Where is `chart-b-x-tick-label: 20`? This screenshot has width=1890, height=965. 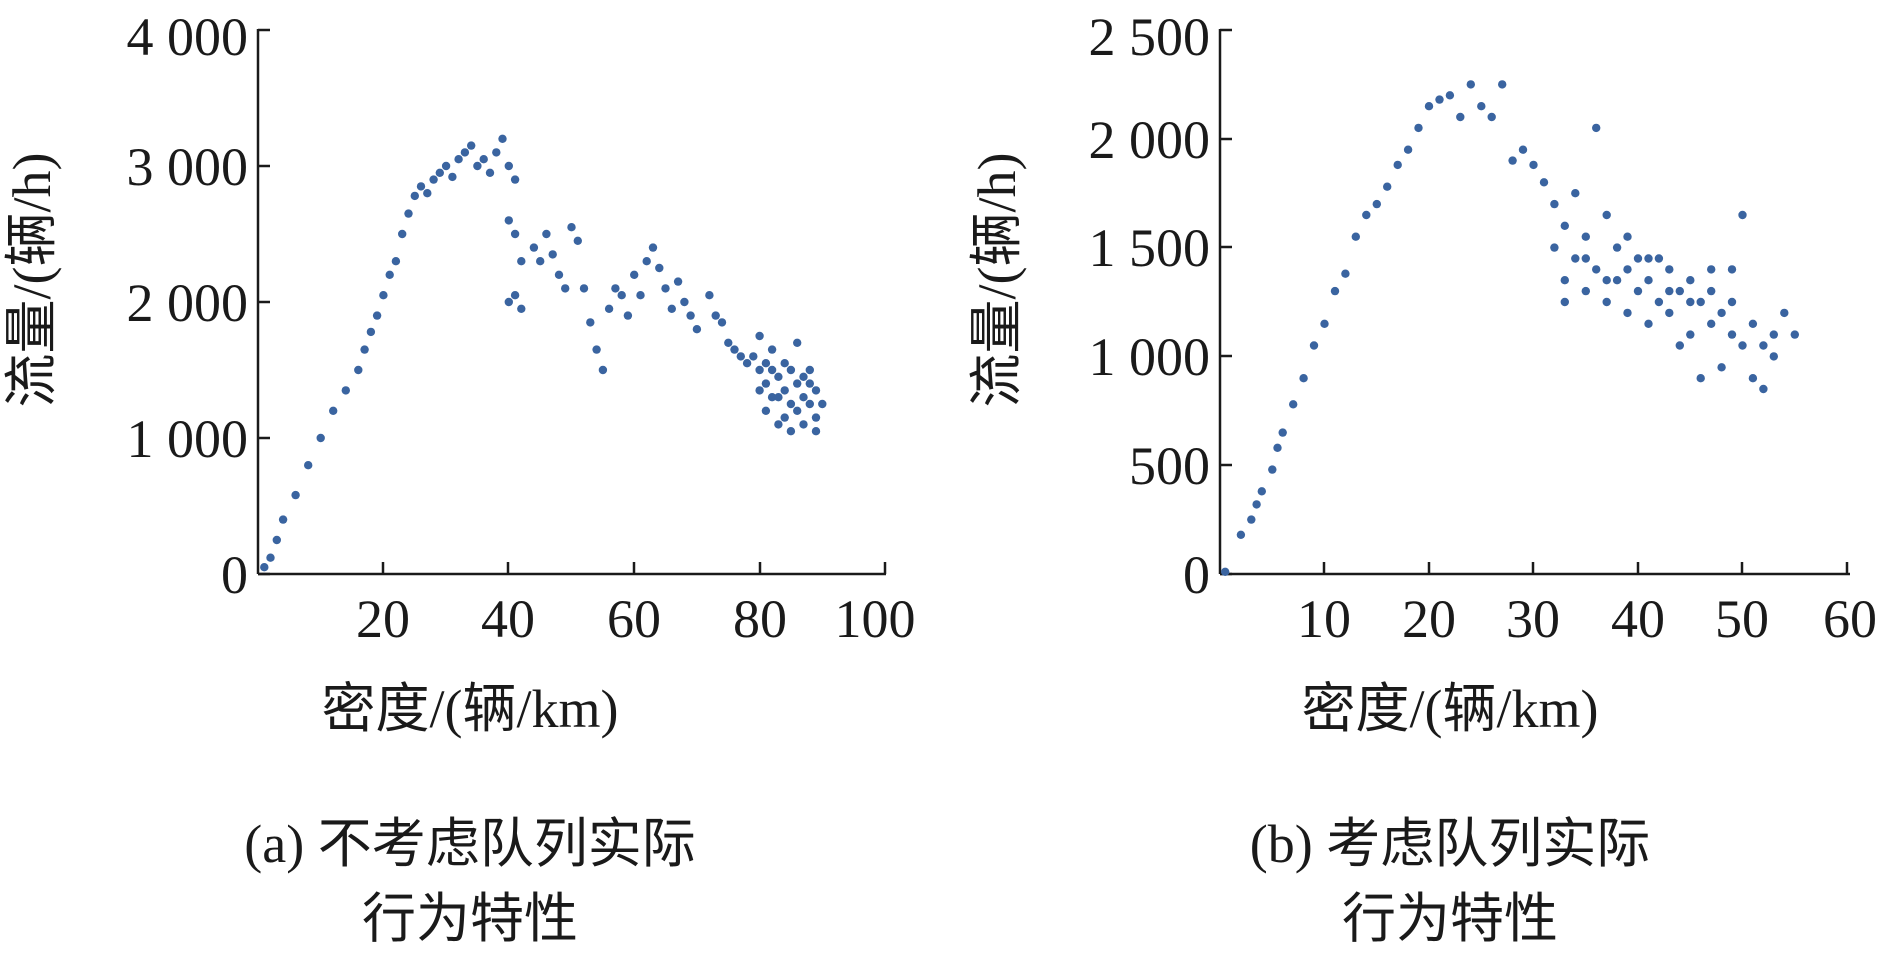
chart-b-x-tick-label: 20 is located at coordinates (1429, 619).